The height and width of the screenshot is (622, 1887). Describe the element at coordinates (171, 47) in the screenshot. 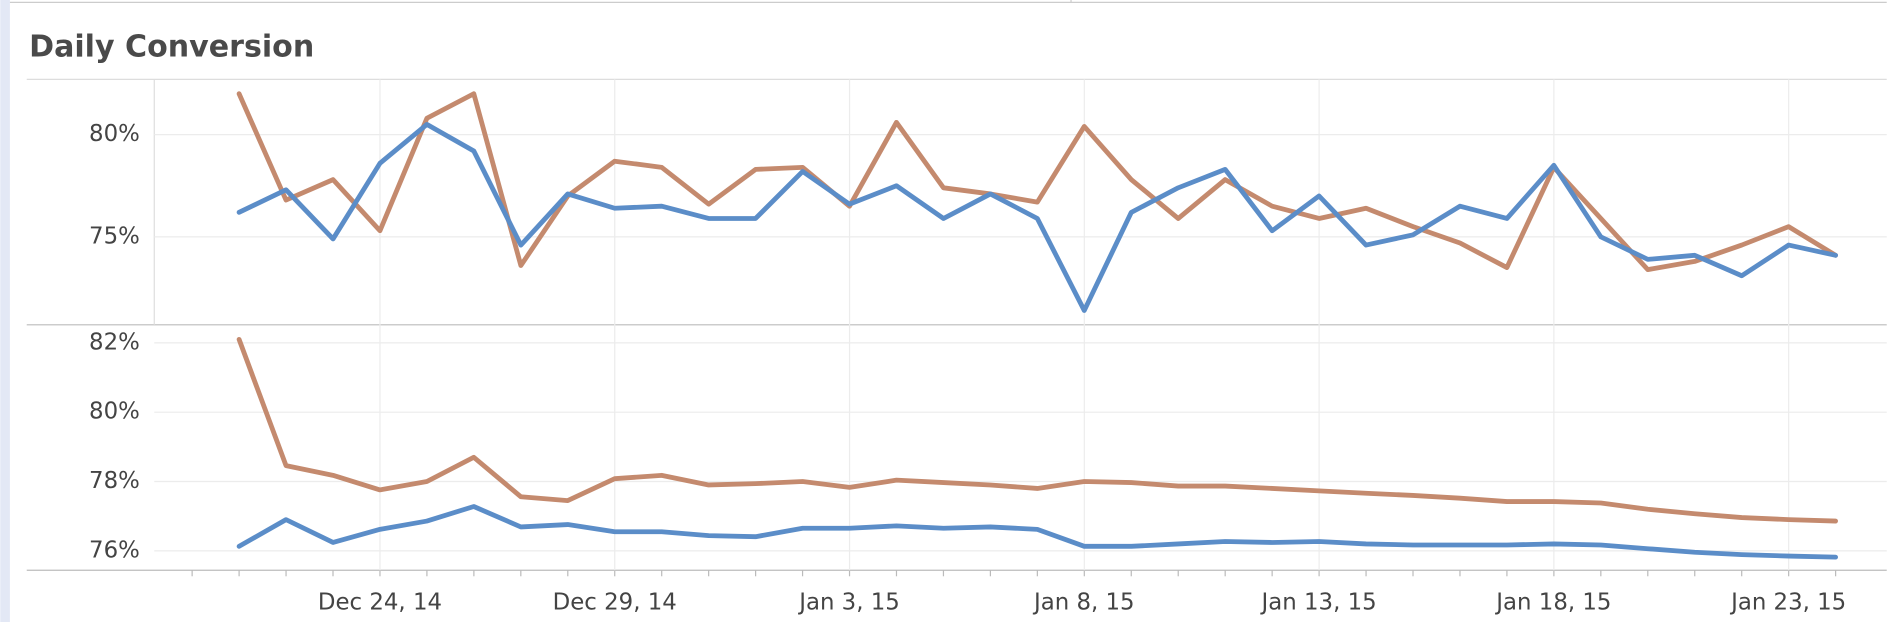

I see `chart-title: Daily Conversion` at that location.